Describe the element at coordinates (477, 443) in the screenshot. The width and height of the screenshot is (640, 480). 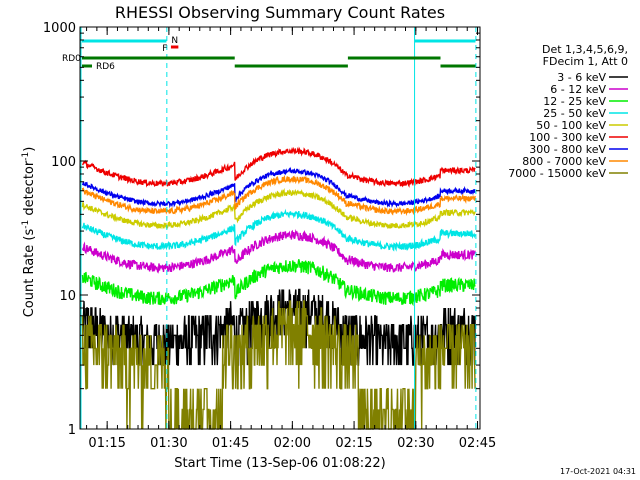
I see `x-tick-label: 02:45` at that location.